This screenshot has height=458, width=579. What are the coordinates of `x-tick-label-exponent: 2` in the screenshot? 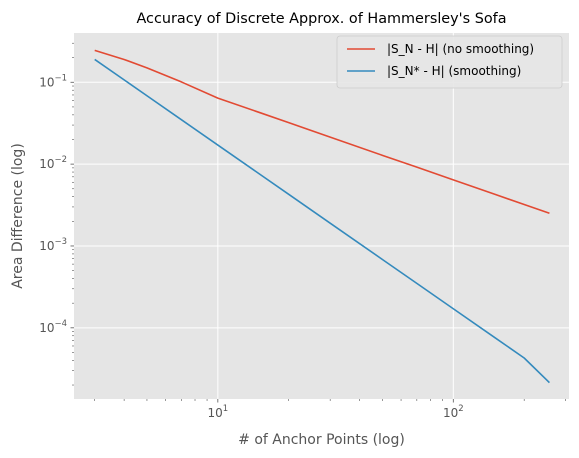 It's located at (460, 409).